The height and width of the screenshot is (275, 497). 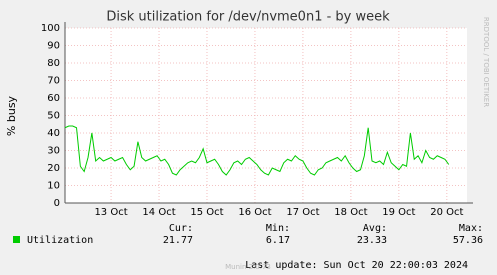 I want to click on y-tick-label: 100, so click(x=50, y=28).